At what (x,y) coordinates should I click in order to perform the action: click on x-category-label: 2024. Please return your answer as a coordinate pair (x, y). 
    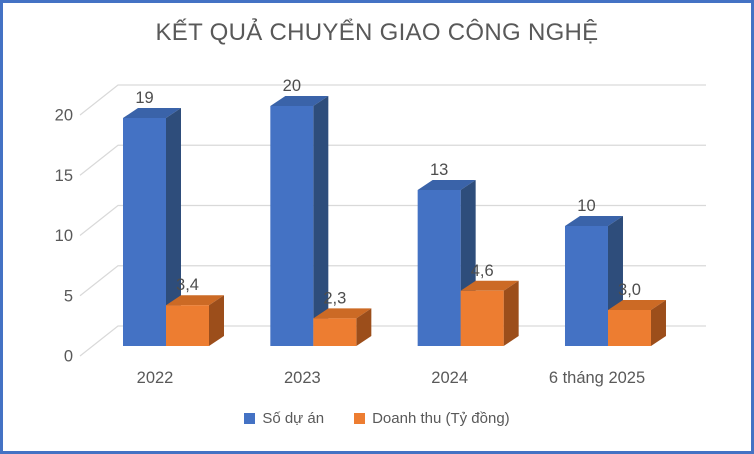
    Looking at the image, I should click on (449, 378).